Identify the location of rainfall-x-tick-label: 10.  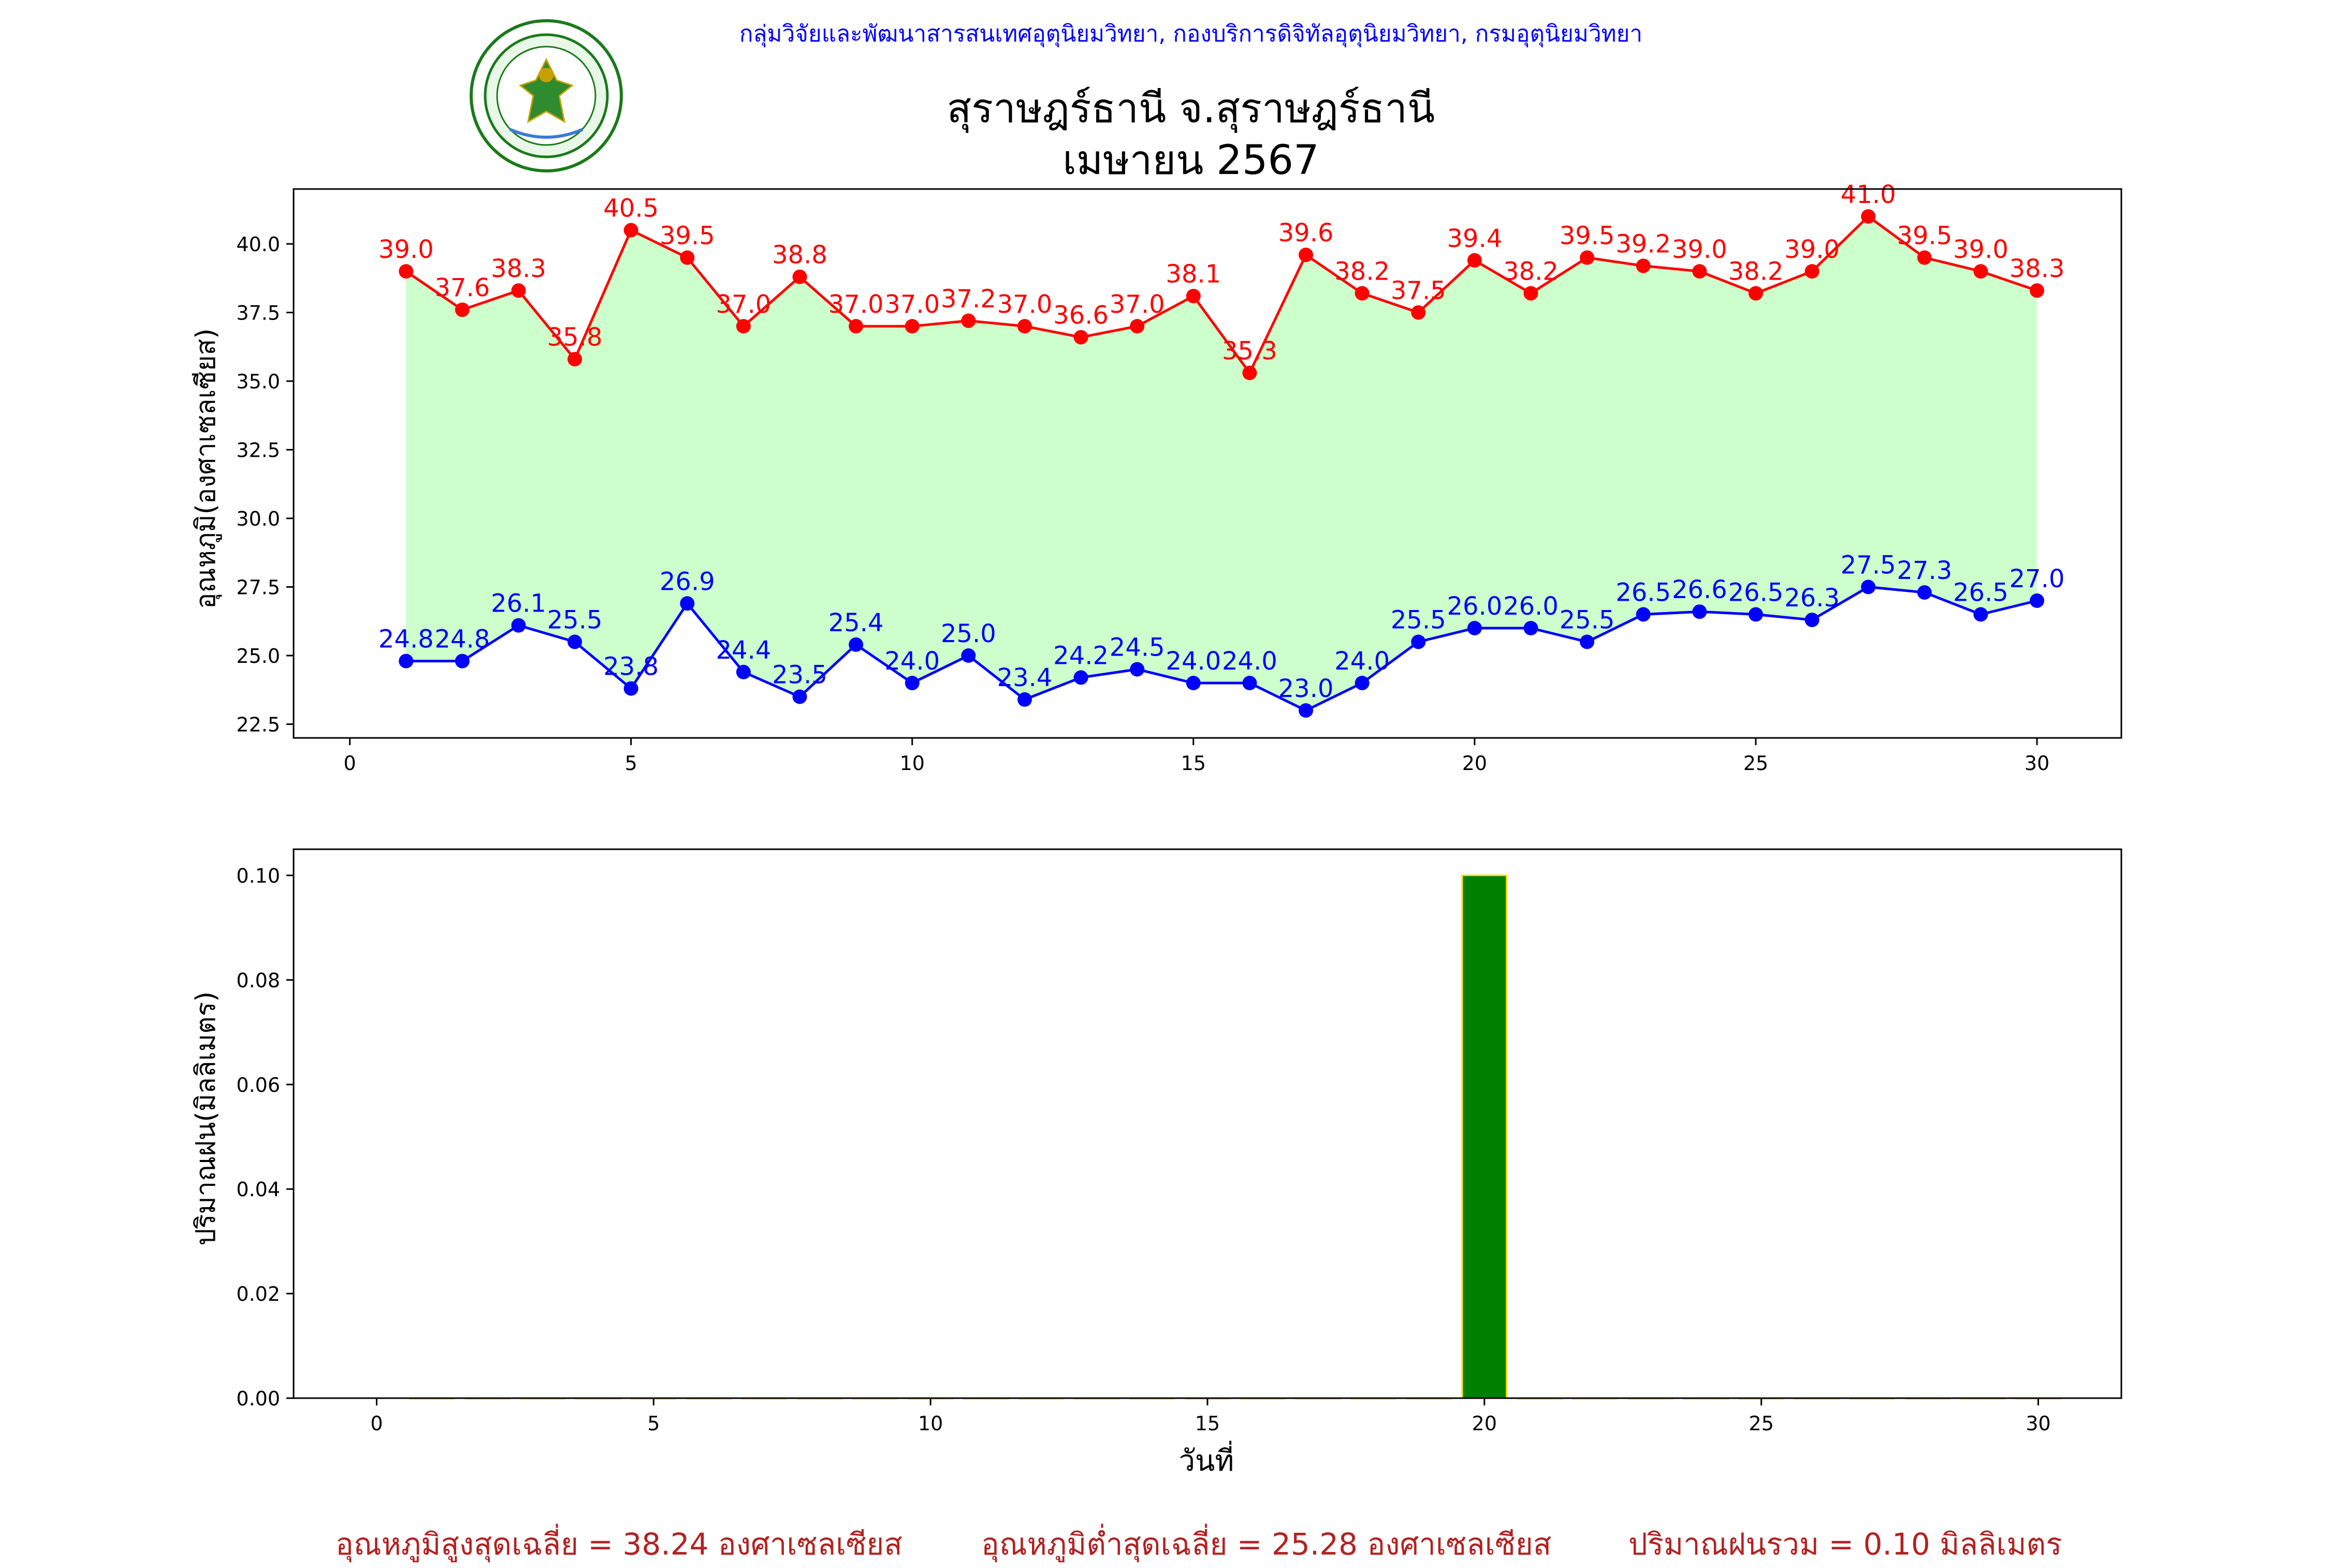
(930, 1423).